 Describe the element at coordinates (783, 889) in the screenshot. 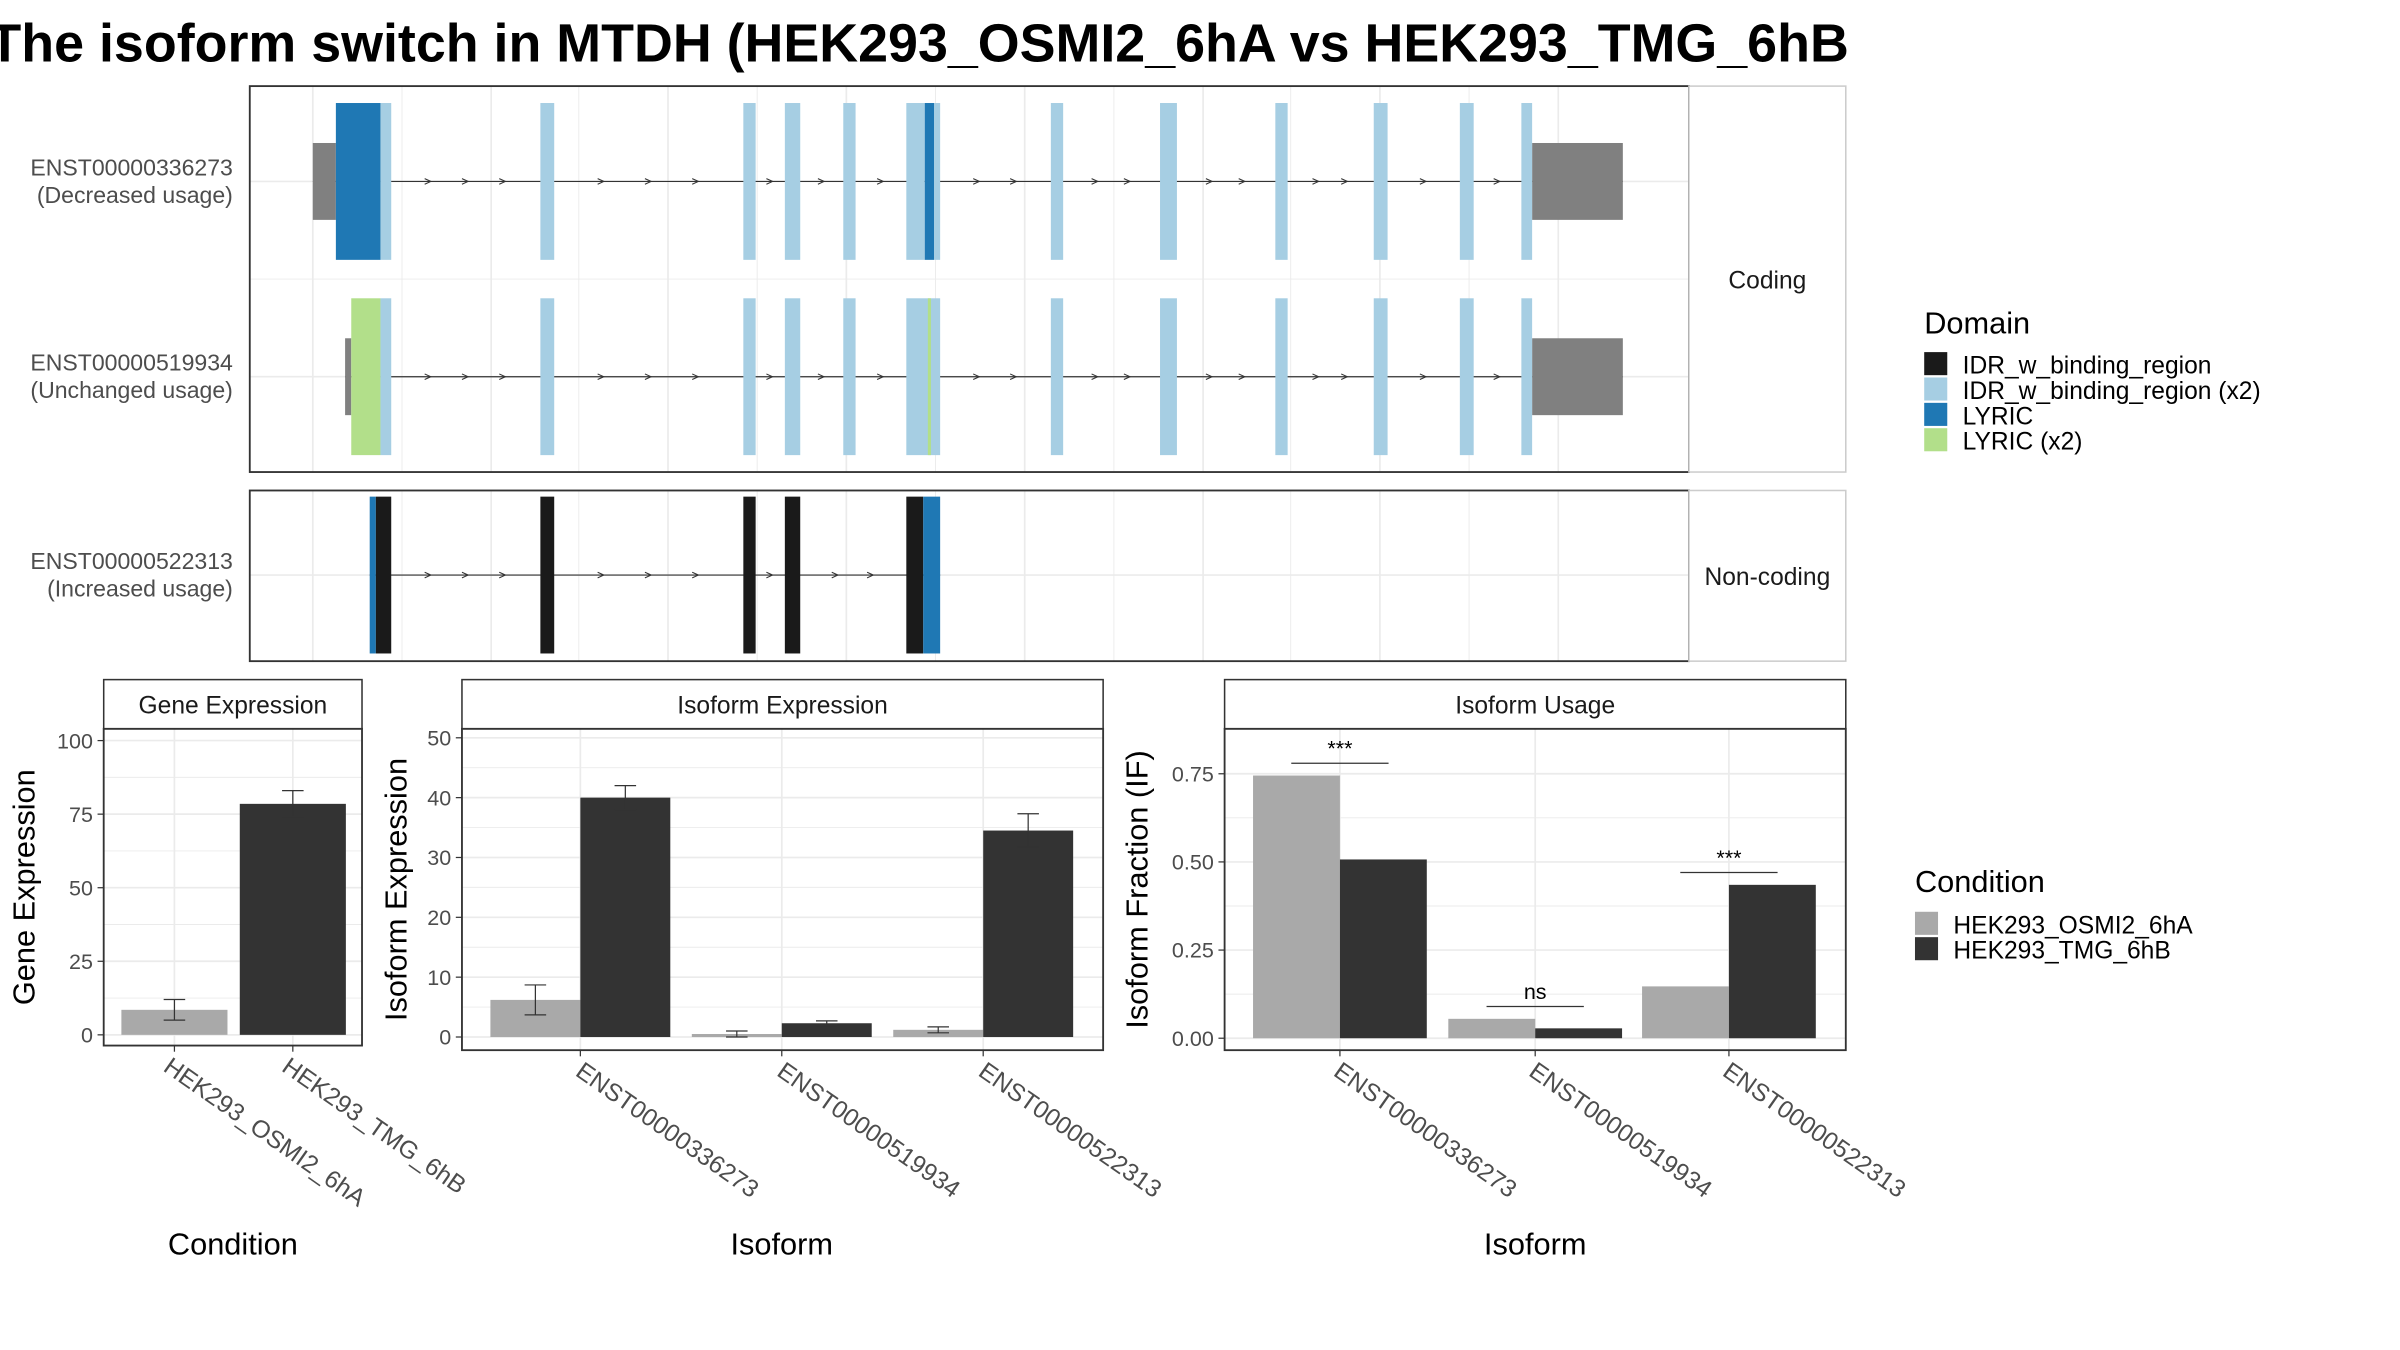

I see `panel-border` at that location.